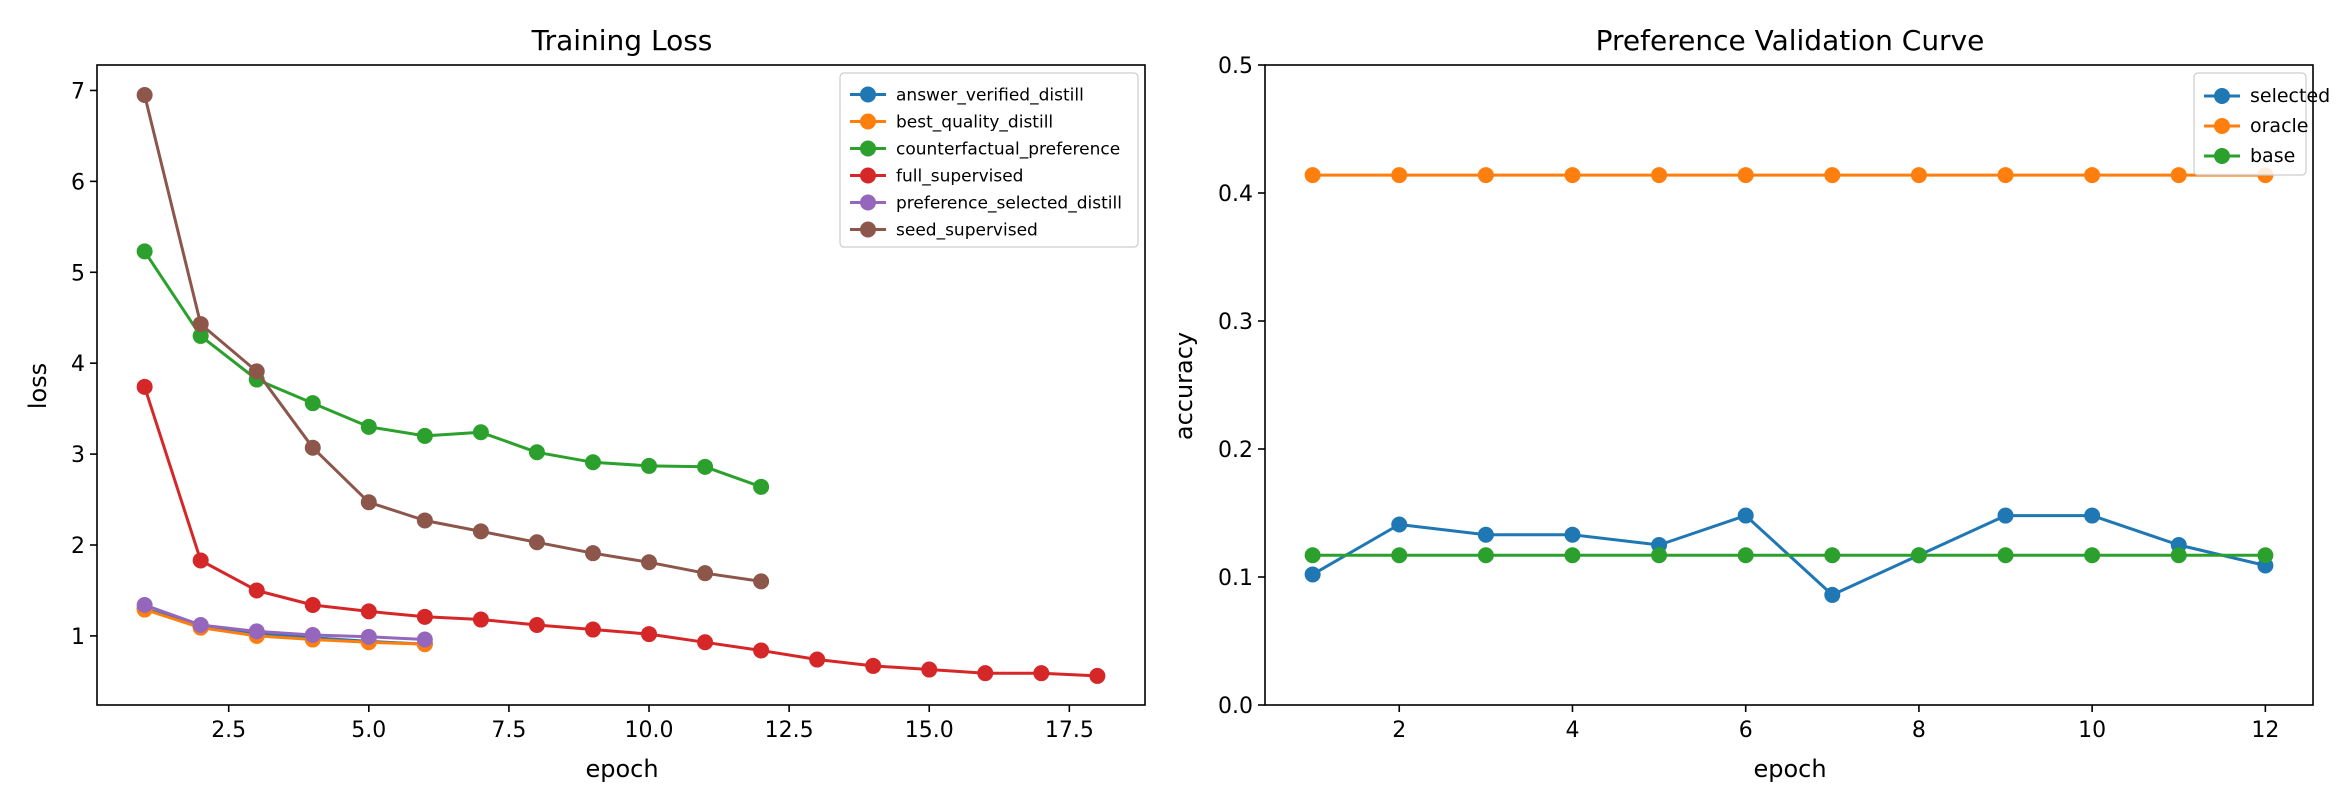  What do you see at coordinates (78, 91) in the screenshot?
I see `y-tick-label: 7` at bounding box center [78, 91].